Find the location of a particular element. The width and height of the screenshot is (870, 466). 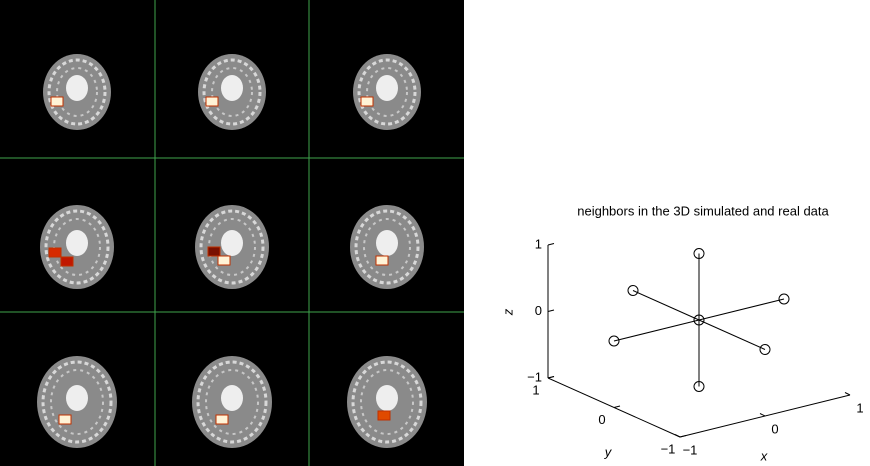

y-tick-label: 0 is located at coordinates (601, 419).